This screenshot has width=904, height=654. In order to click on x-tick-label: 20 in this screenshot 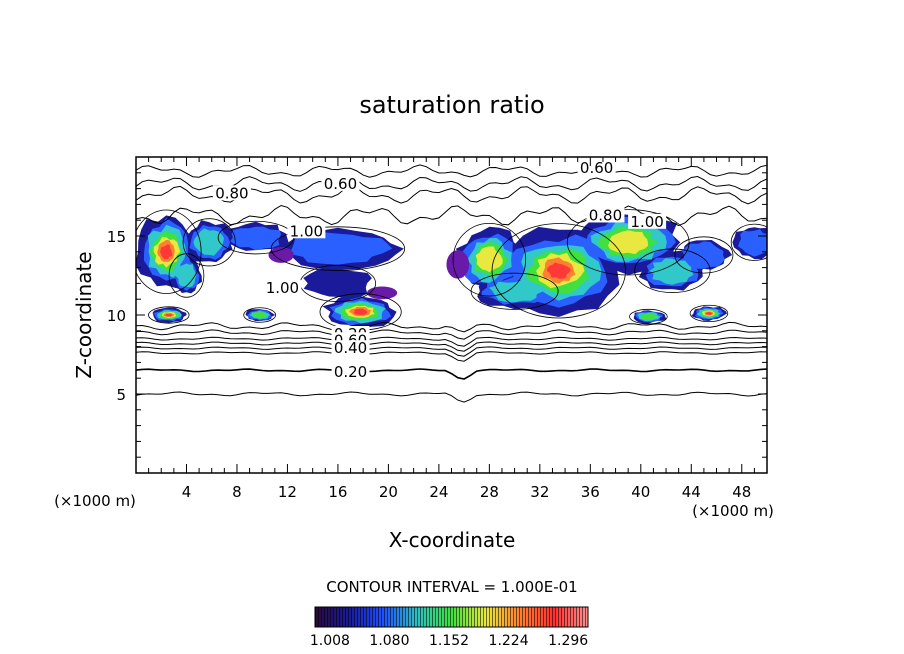, I will do `click(388, 492)`.